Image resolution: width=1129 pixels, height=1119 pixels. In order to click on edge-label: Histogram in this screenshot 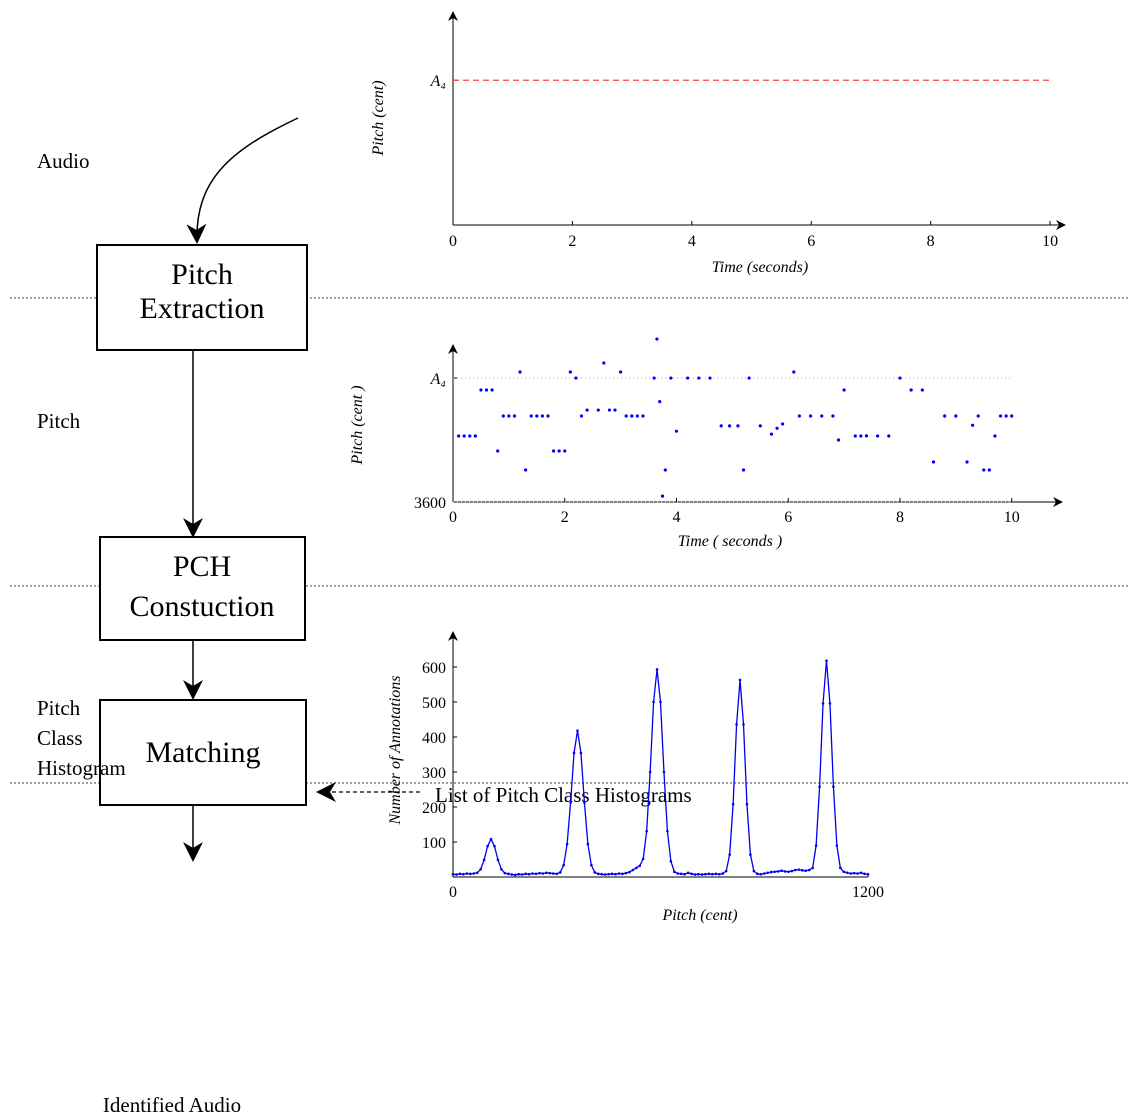, I will do `click(81, 768)`.